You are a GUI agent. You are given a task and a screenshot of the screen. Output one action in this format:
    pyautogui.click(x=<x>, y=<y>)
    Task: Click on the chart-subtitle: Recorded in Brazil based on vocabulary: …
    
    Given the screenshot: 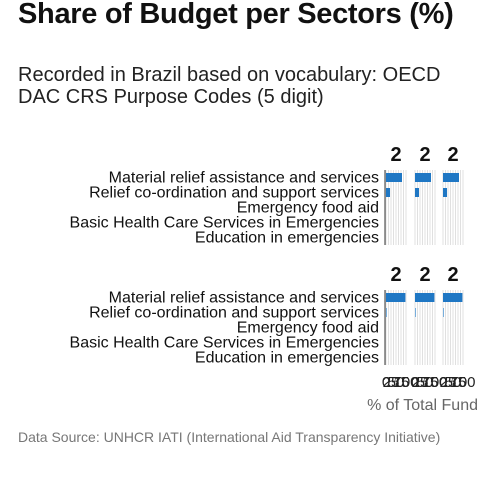 What is the action you would take?
    pyautogui.click(x=229, y=86)
    